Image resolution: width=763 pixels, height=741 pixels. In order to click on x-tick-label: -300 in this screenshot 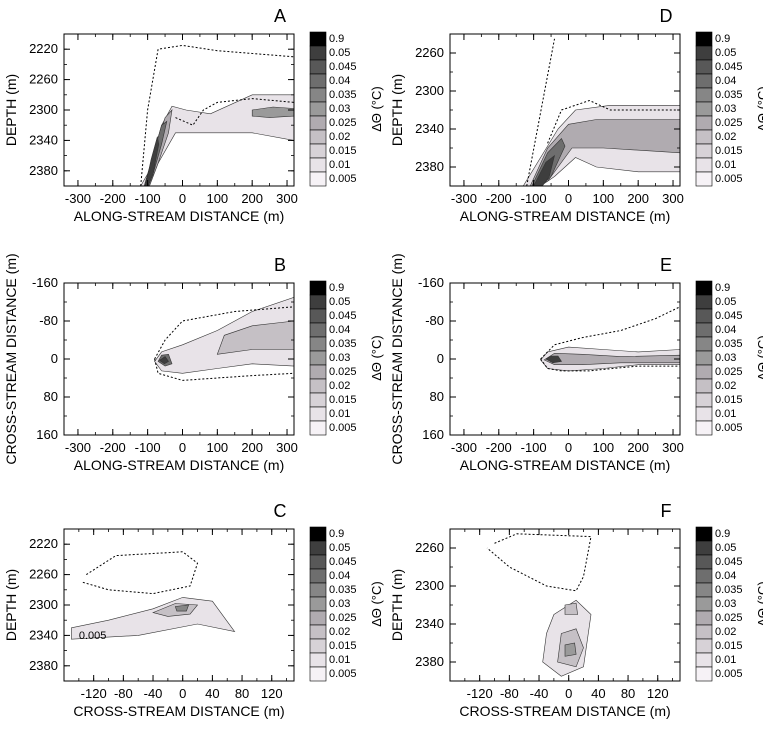, I will do `click(78, 198)`.